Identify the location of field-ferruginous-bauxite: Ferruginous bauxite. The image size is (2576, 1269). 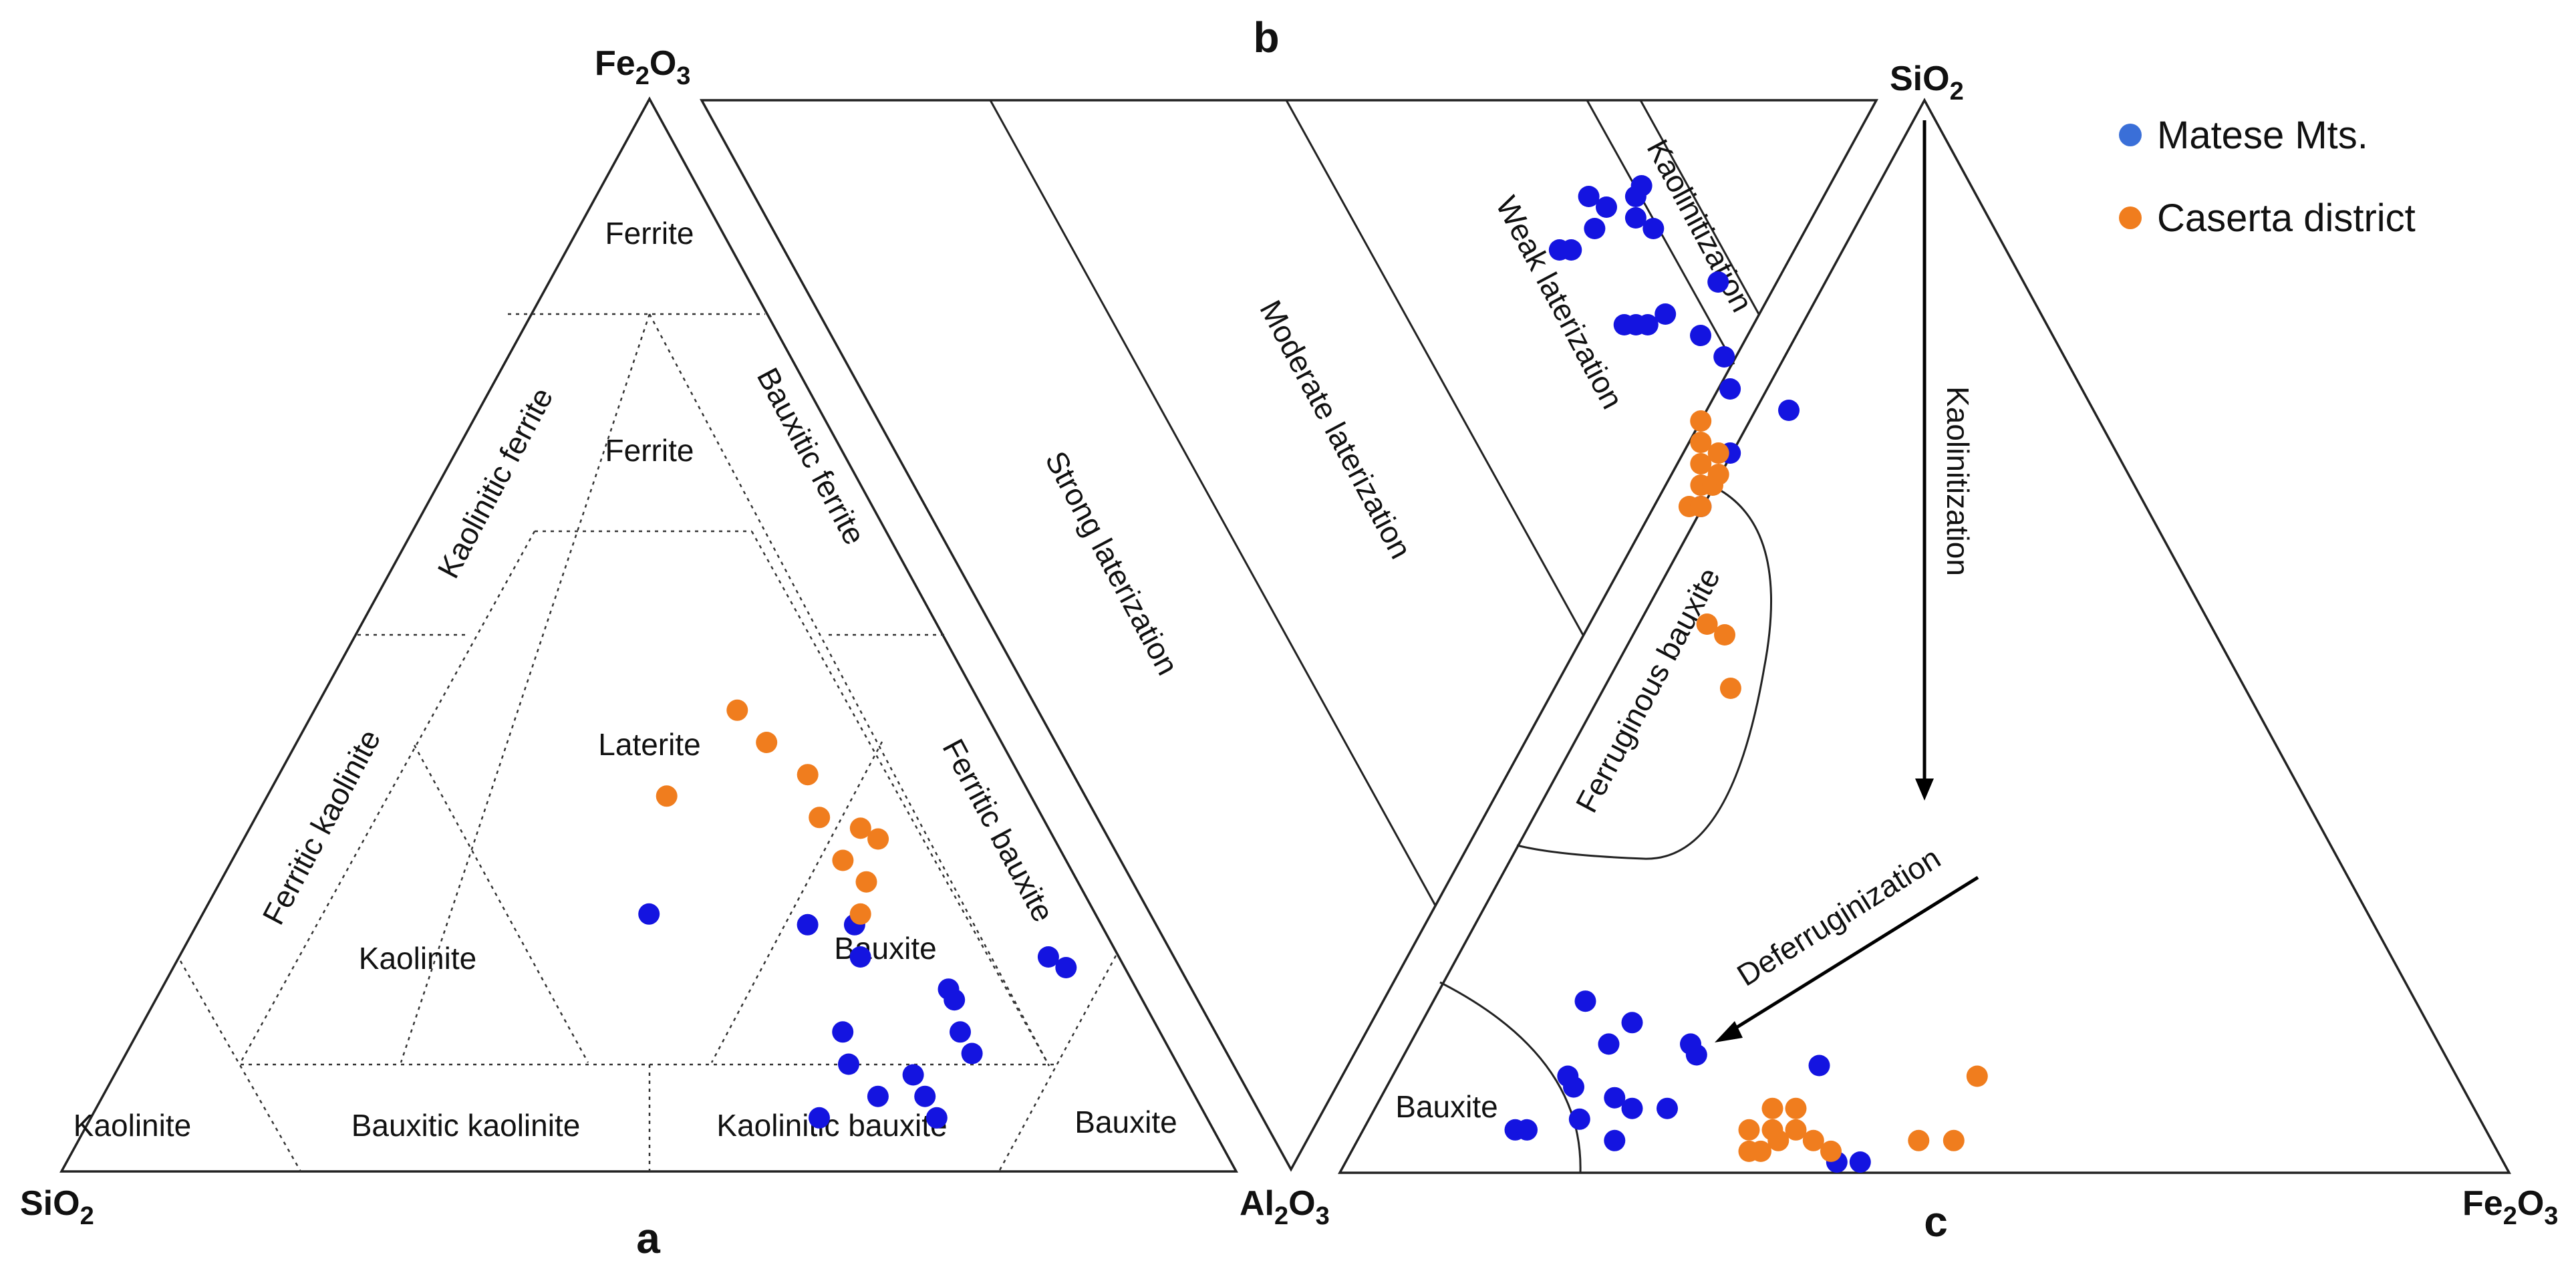
(1647, 690).